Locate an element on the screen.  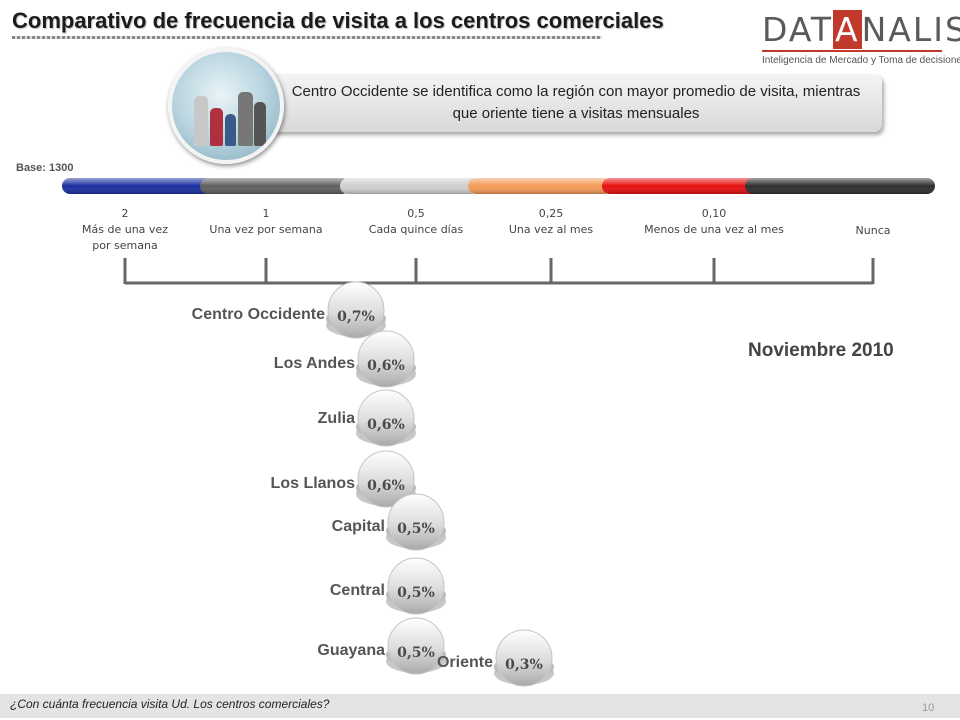
frequency-scale-bar is located at coordinates (498, 186).